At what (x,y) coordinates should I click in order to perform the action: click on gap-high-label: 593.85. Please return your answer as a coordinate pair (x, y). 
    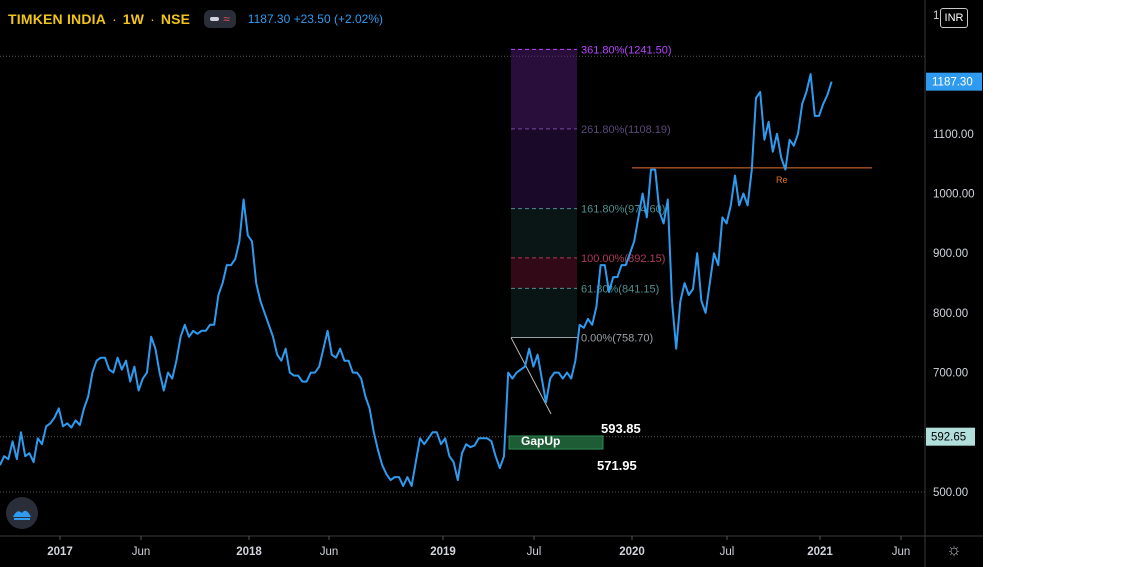
    Looking at the image, I should click on (621, 428).